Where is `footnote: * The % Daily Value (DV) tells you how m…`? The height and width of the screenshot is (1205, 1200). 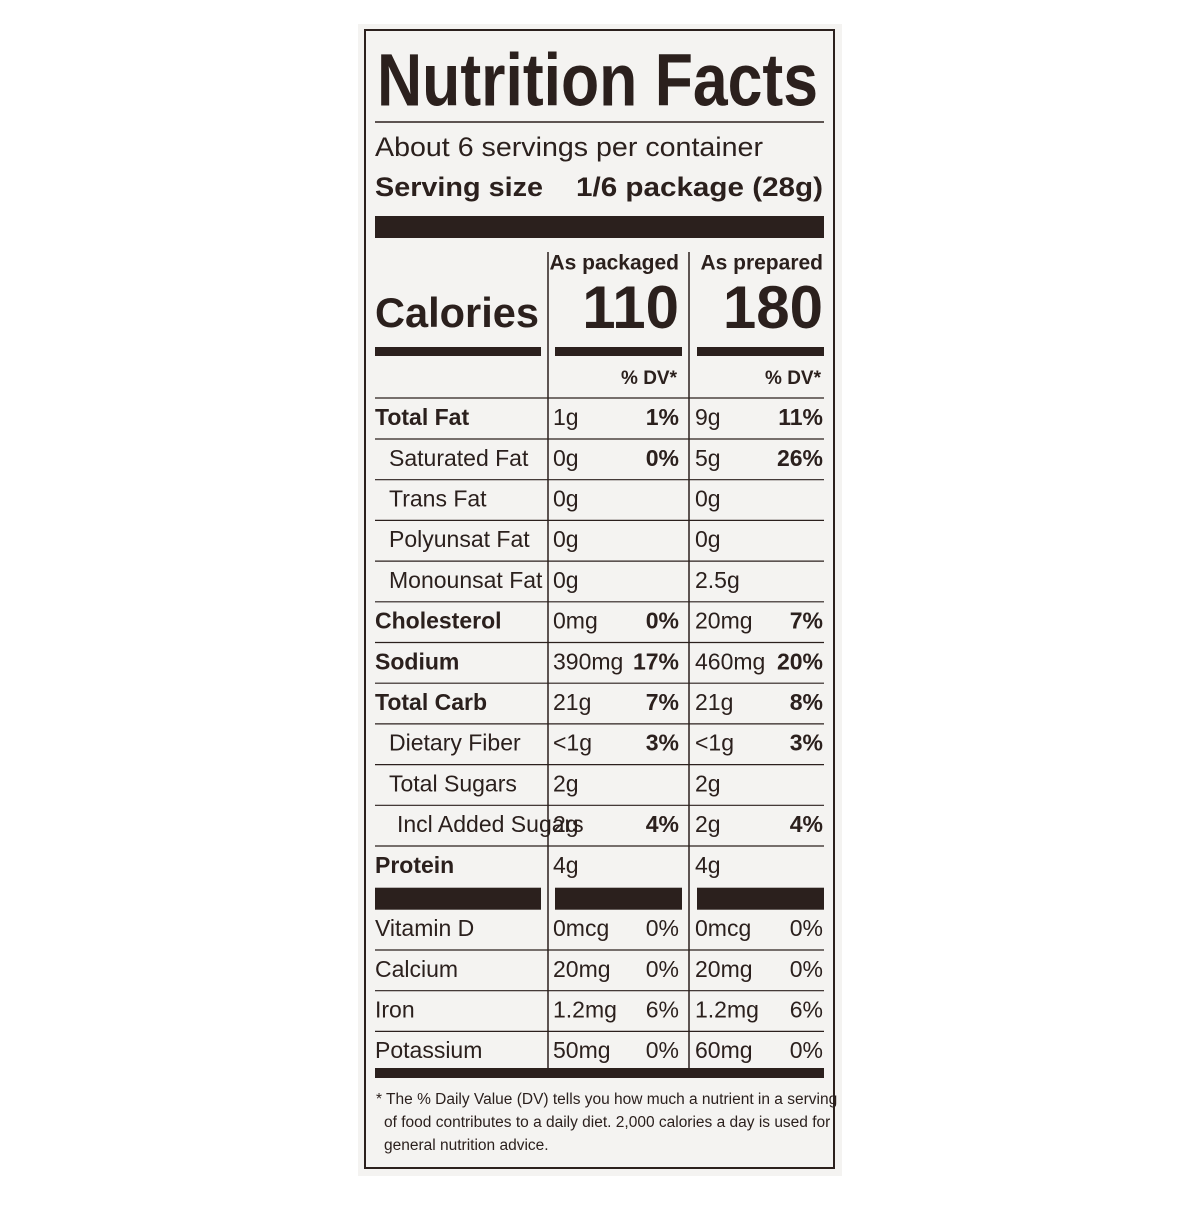 footnote: * The % Daily Value (DV) tells you how m… is located at coordinates (606, 1099).